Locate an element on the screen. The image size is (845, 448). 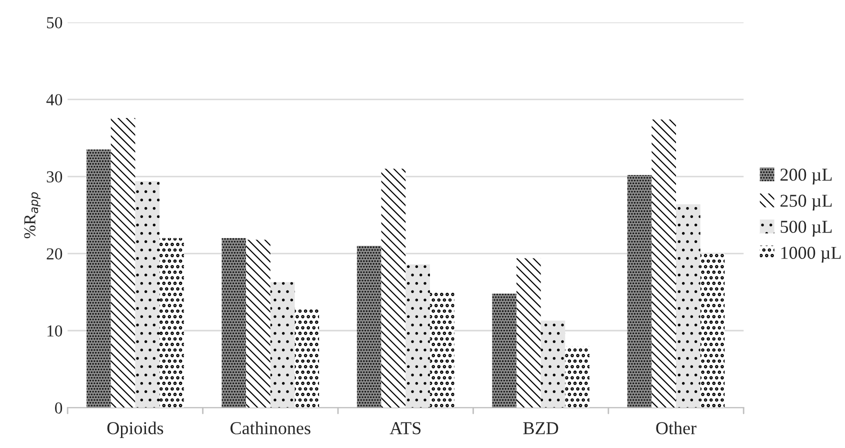
legend-label: 1000 µL is located at coordinates (811, 254).